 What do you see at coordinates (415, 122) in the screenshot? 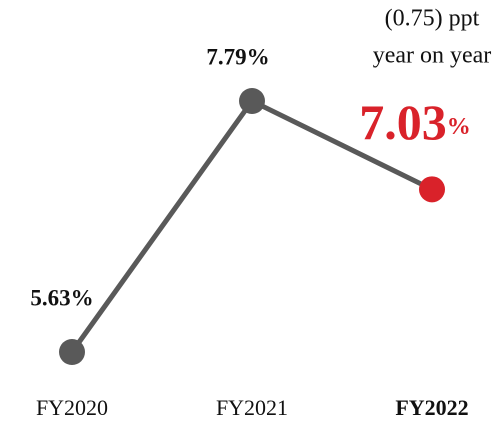
I see `value-label: 7.03%` at bounding box center [415, 122].